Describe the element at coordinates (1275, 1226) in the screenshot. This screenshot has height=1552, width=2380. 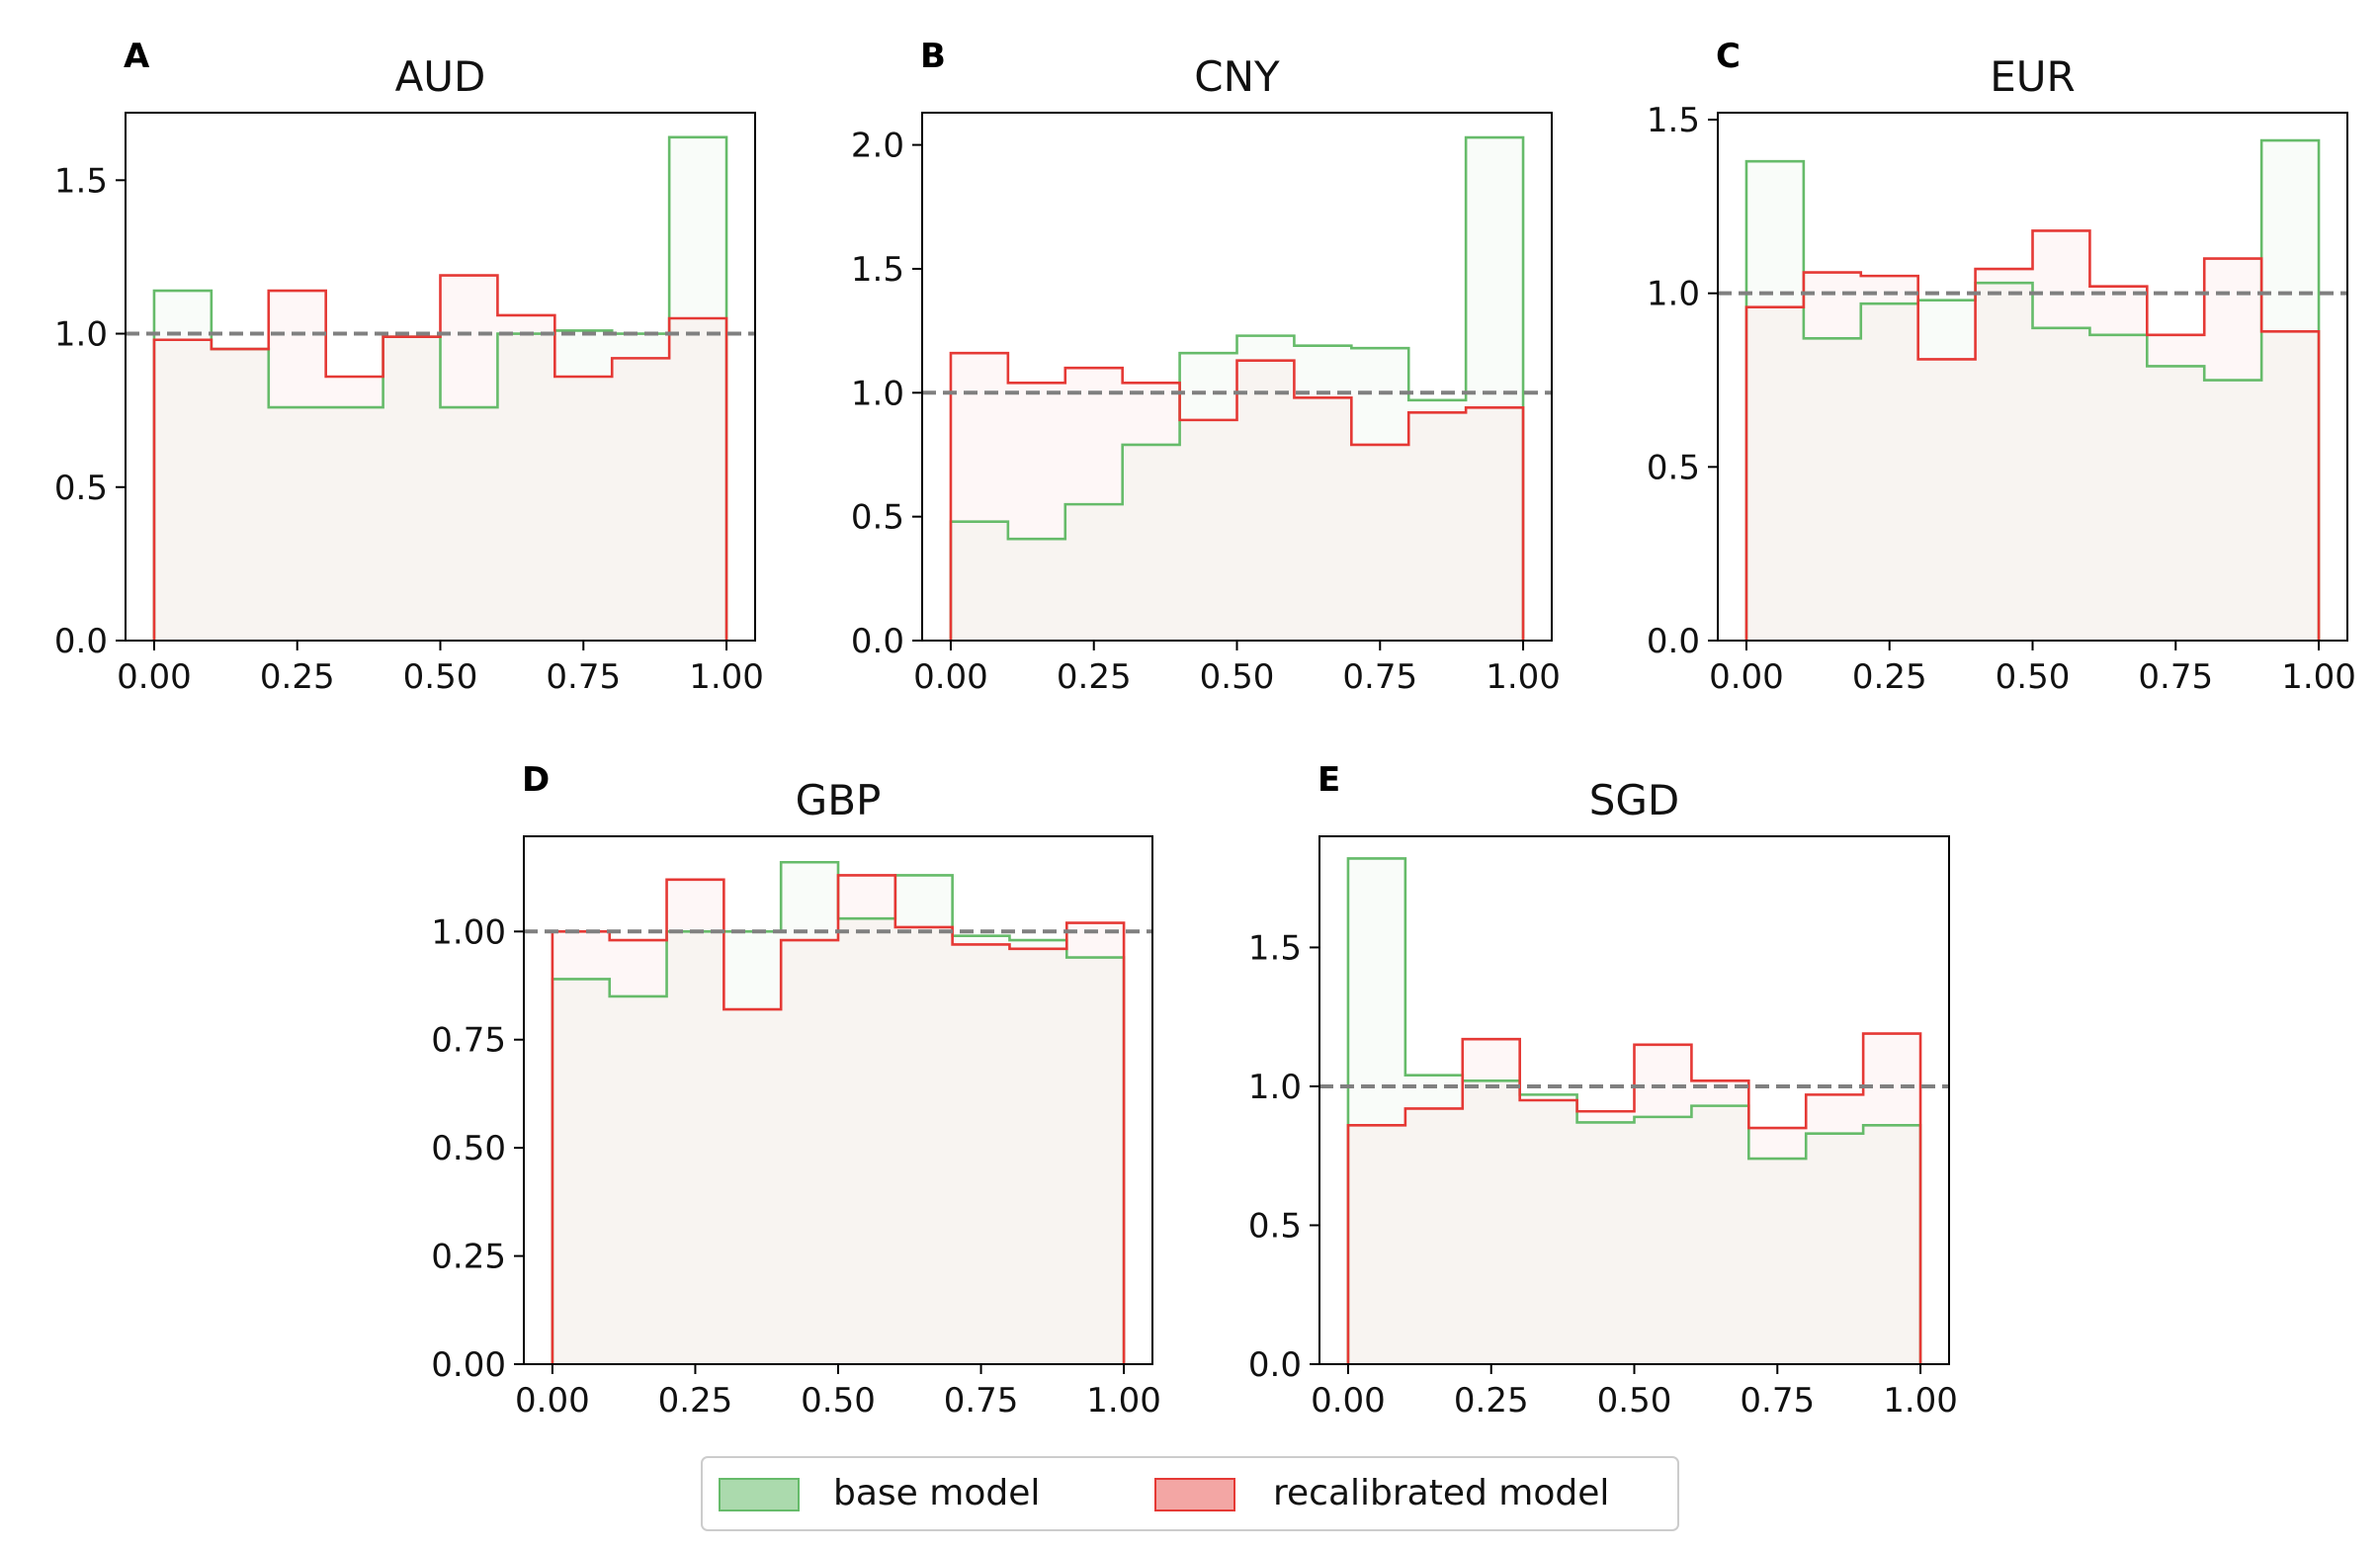
I see `sgd-y-tick-label: 0.5` at that location.